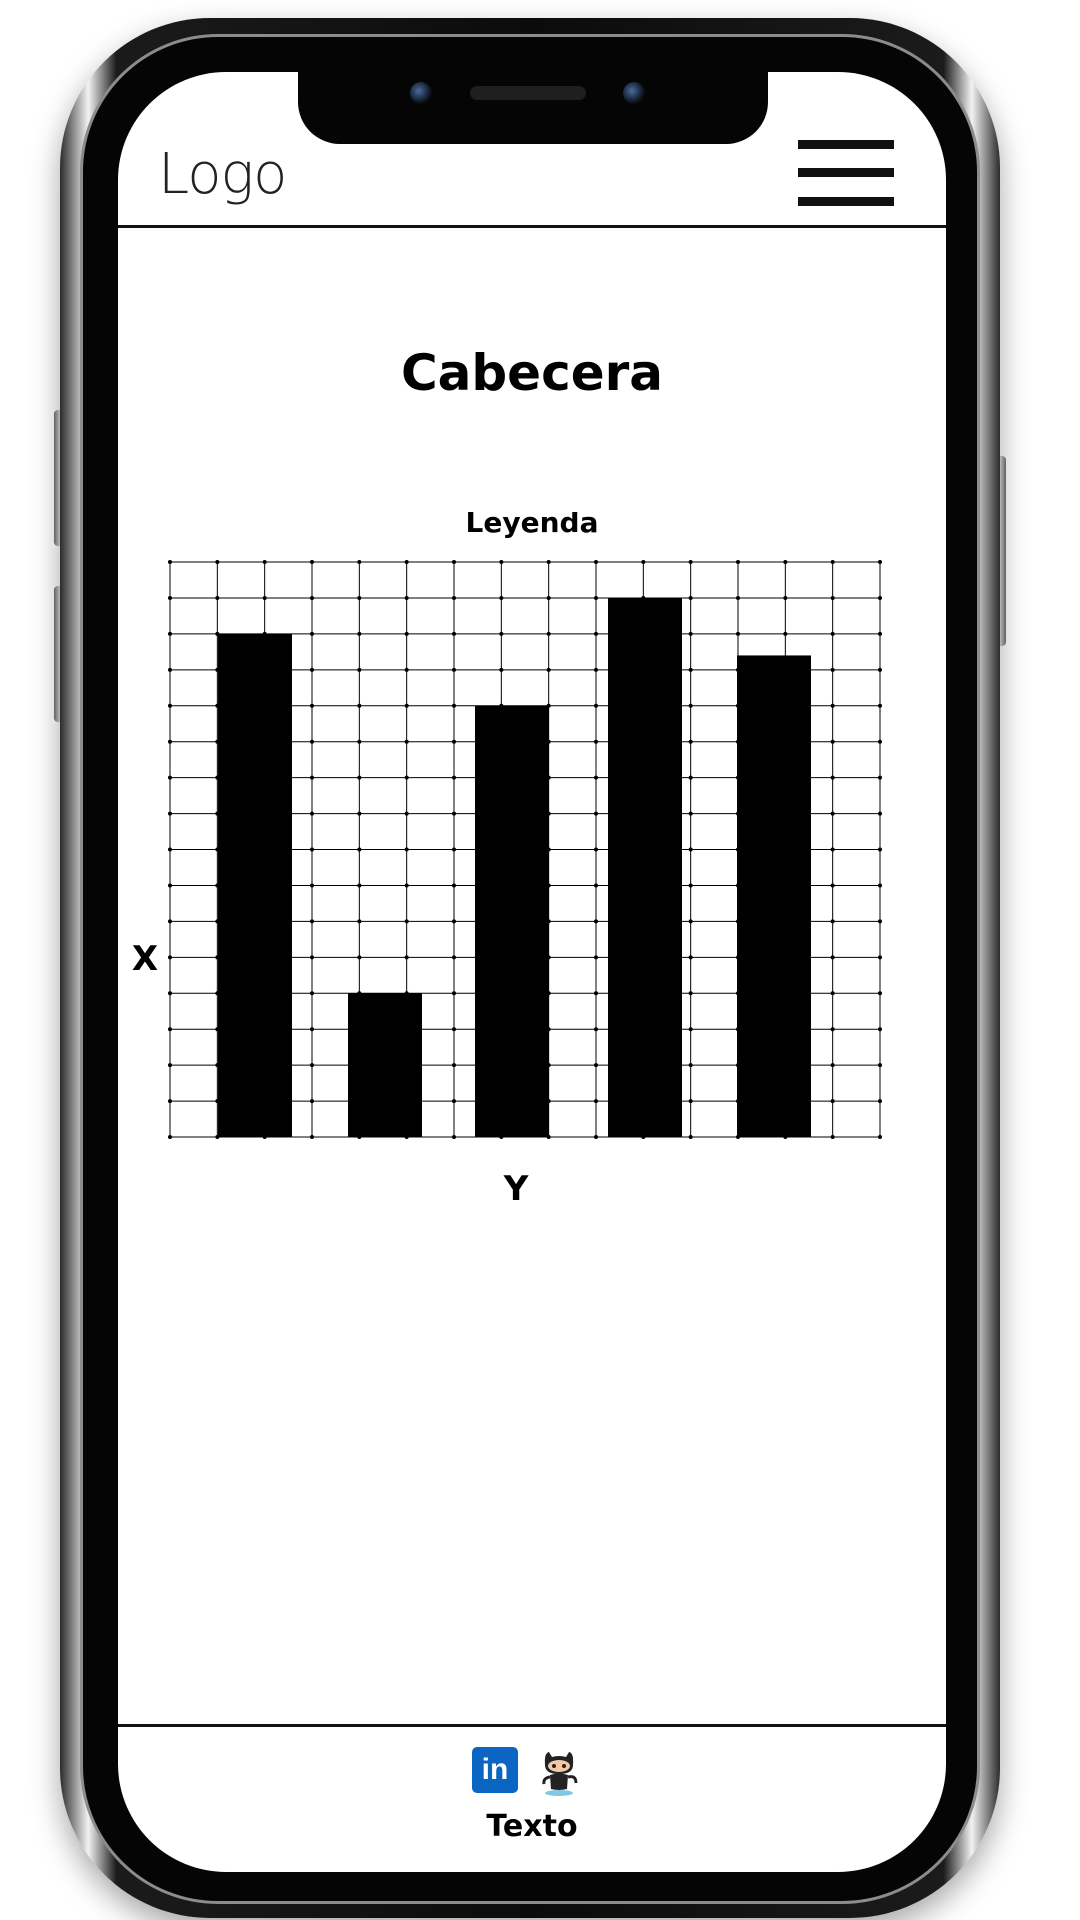 The height and width of the screenshot is (1920, 1080). Describe the element at coordinates (532, 525) in the screenshot. I see `chart-legend: Leyenda` at that location.